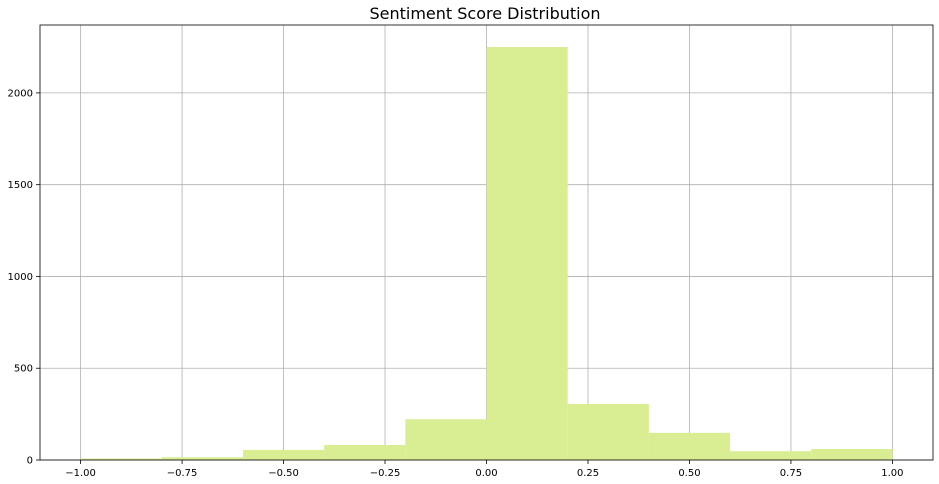 The height and width of the screenshot is (484, 939). I want to click on x-tick-label: −1.00, so click(80, 473).